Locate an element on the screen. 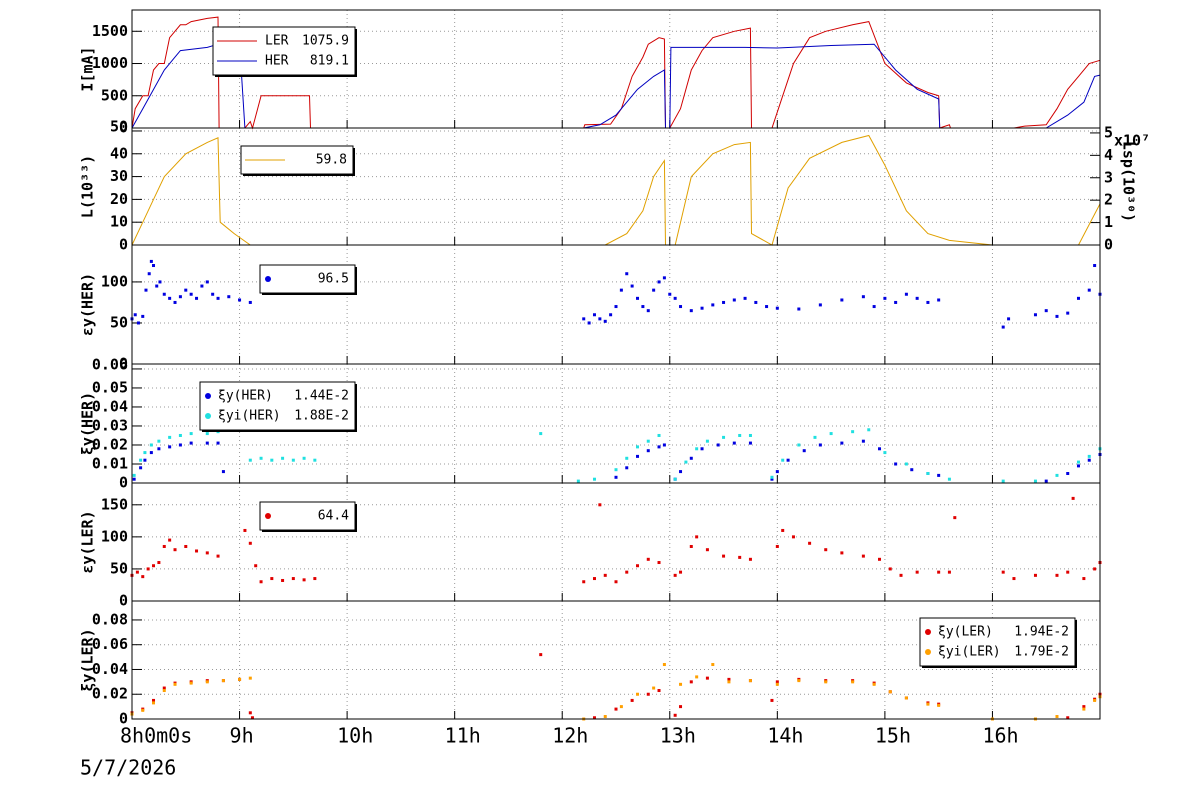  y-tick-label: 0.05 is located at coordinates (110, 387).